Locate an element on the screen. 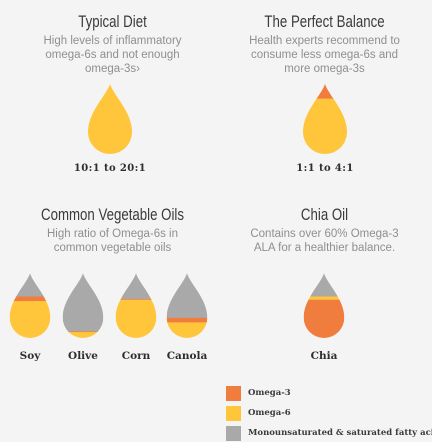 Image resolution: width=432 pixels, height=442 pixels. canola-oil-drop is located at coordinates (187, 305).